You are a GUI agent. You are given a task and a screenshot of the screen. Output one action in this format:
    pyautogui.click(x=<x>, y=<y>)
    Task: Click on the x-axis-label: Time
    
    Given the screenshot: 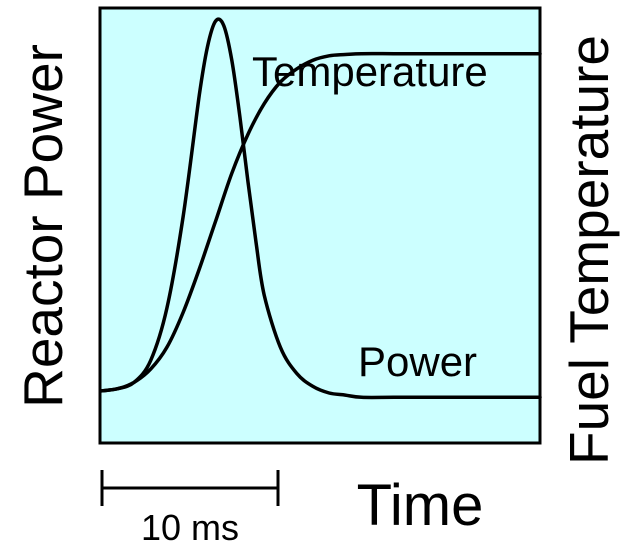 What is the action you would take?
    pyautogui.click(x=420, y=505)
    